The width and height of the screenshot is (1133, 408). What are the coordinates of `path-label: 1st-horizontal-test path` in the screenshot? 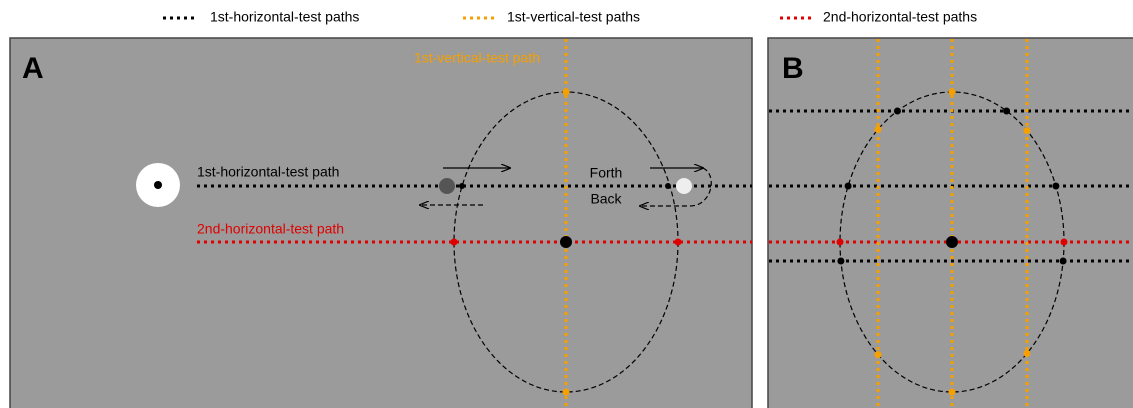 It's located at (268, 172).